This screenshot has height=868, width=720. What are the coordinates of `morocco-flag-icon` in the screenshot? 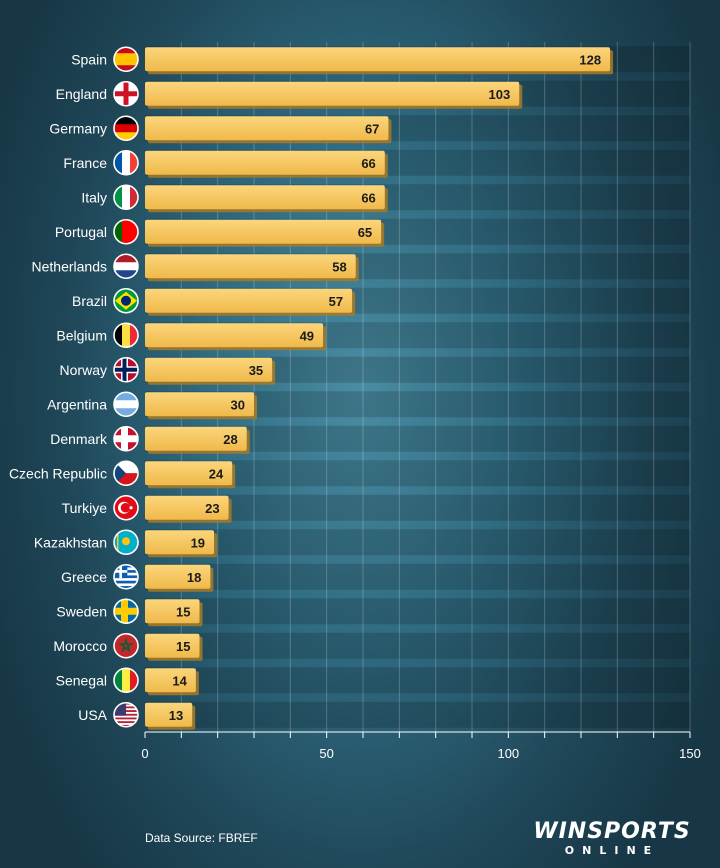 It's located at (126, 645).